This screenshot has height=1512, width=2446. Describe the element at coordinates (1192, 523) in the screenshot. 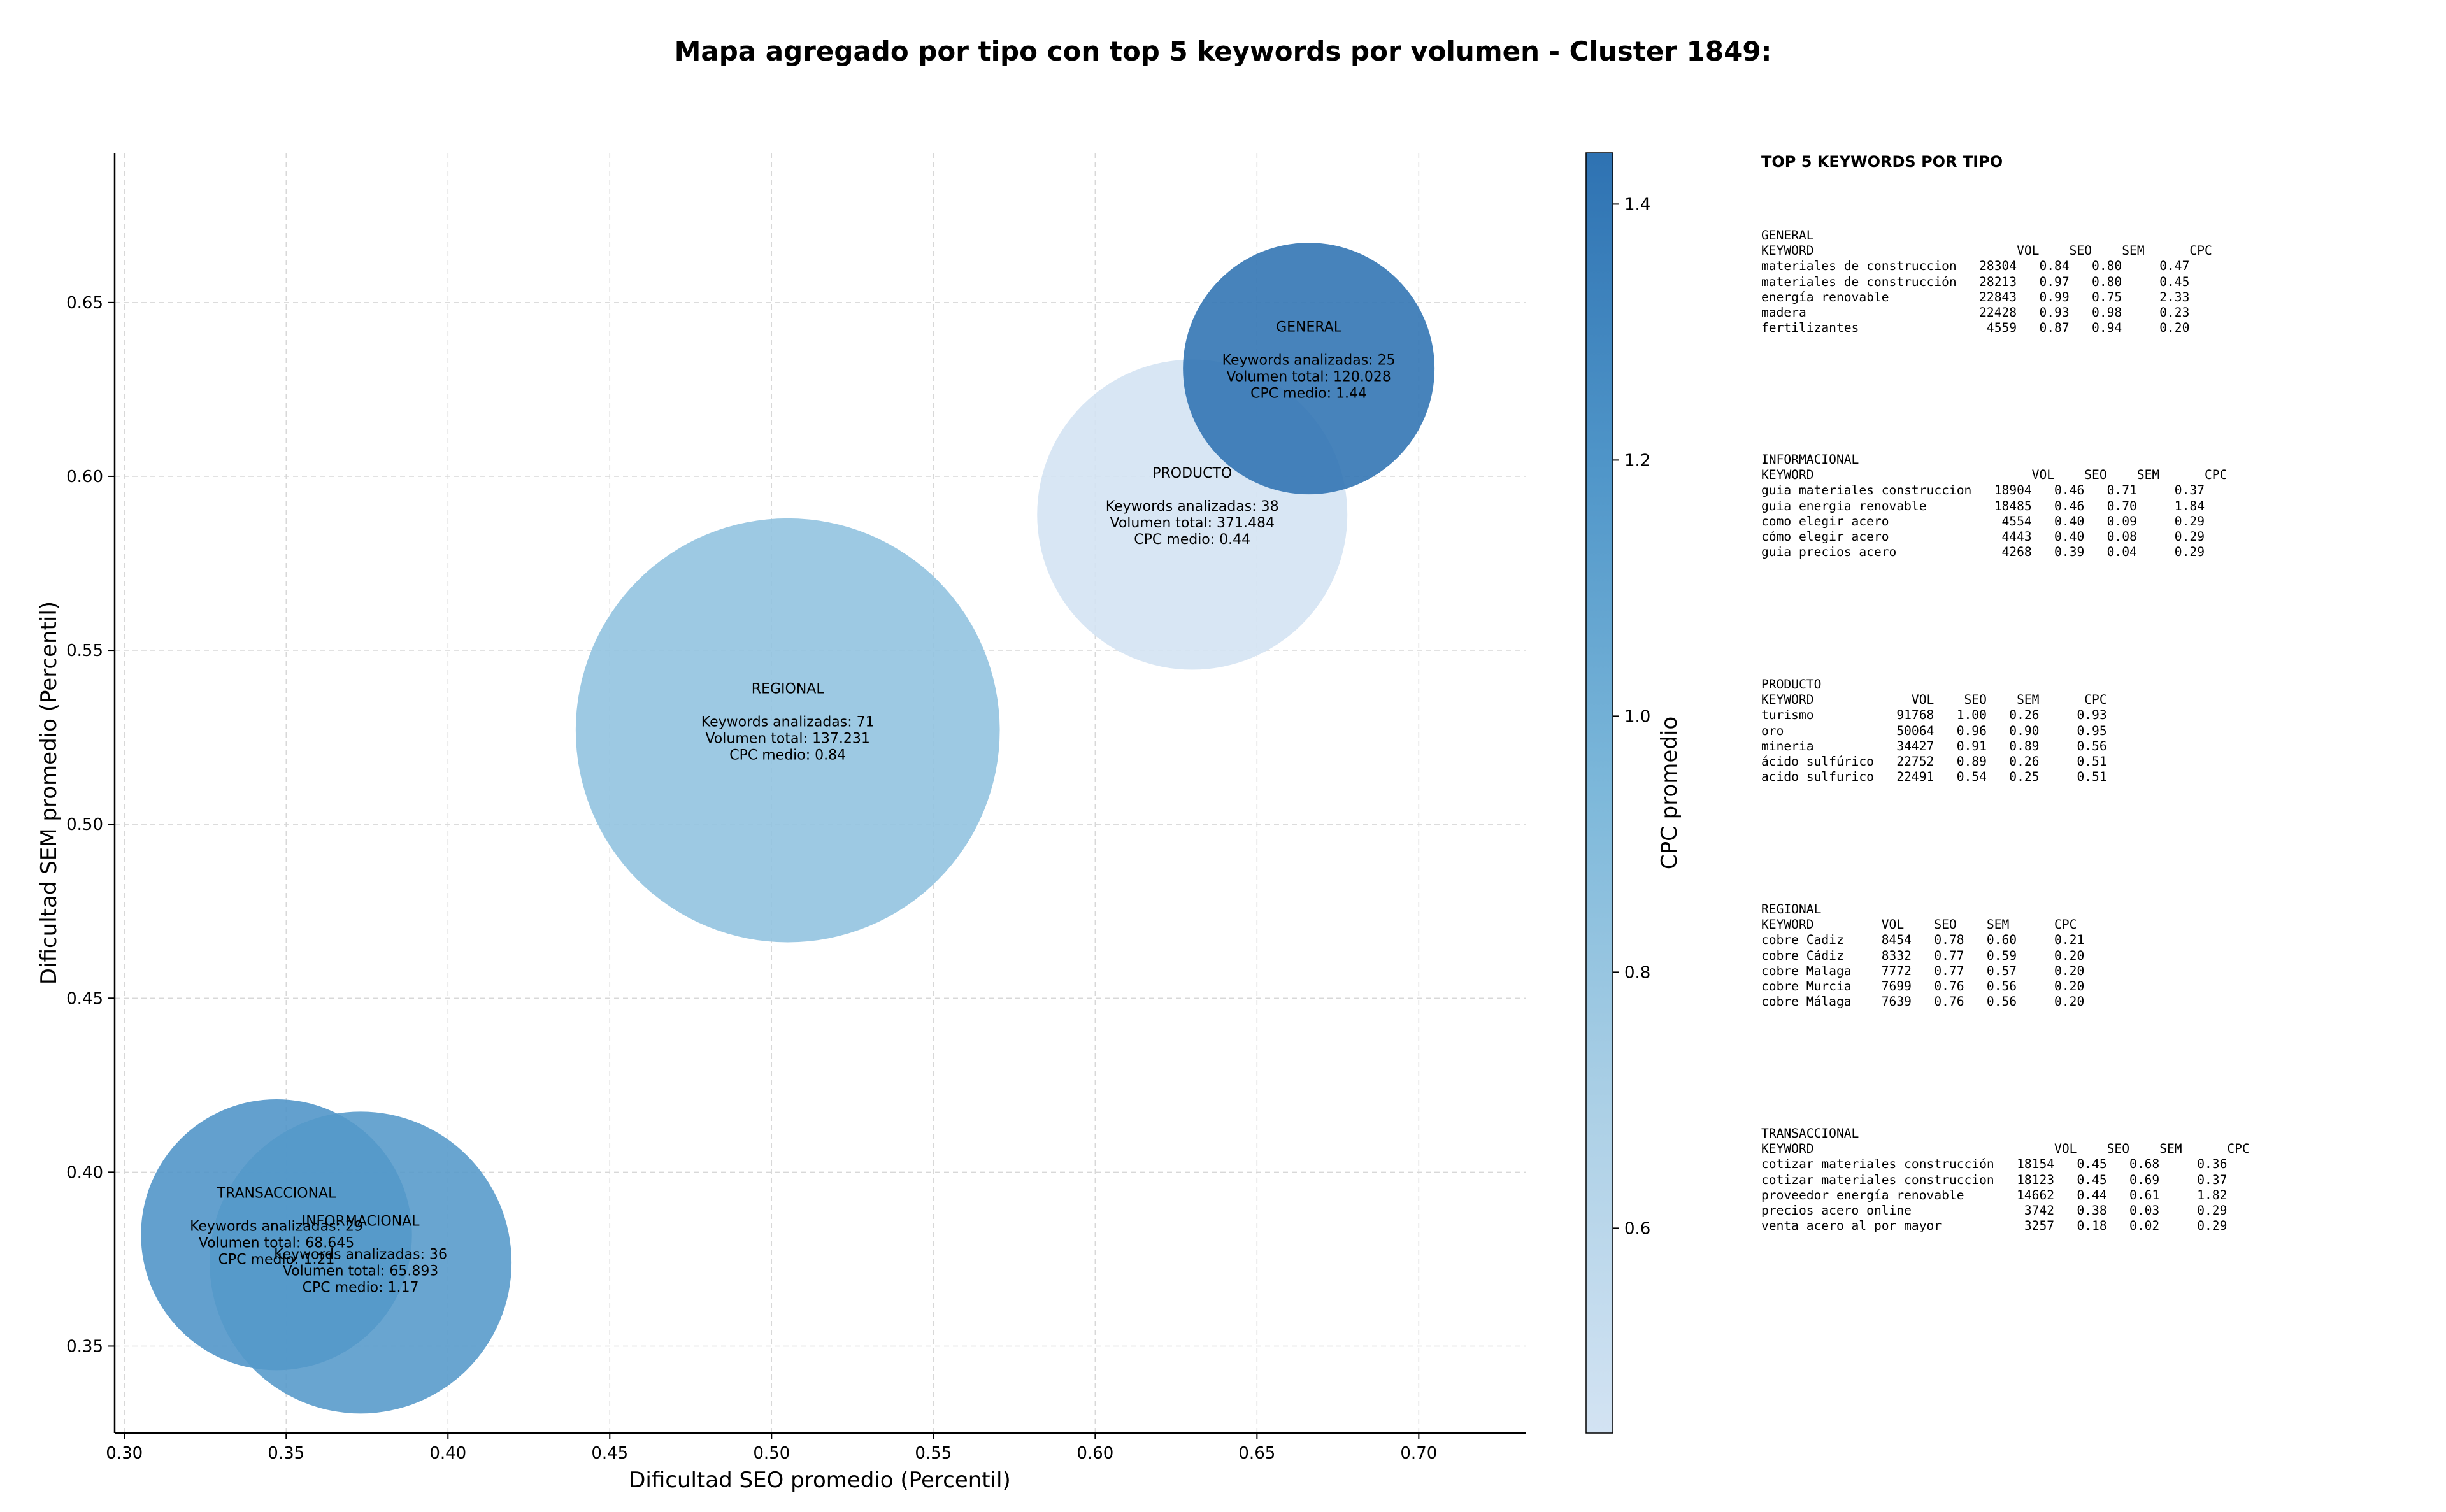

I see `bubble-stat-label: Volumen total: 371.484` at that location.